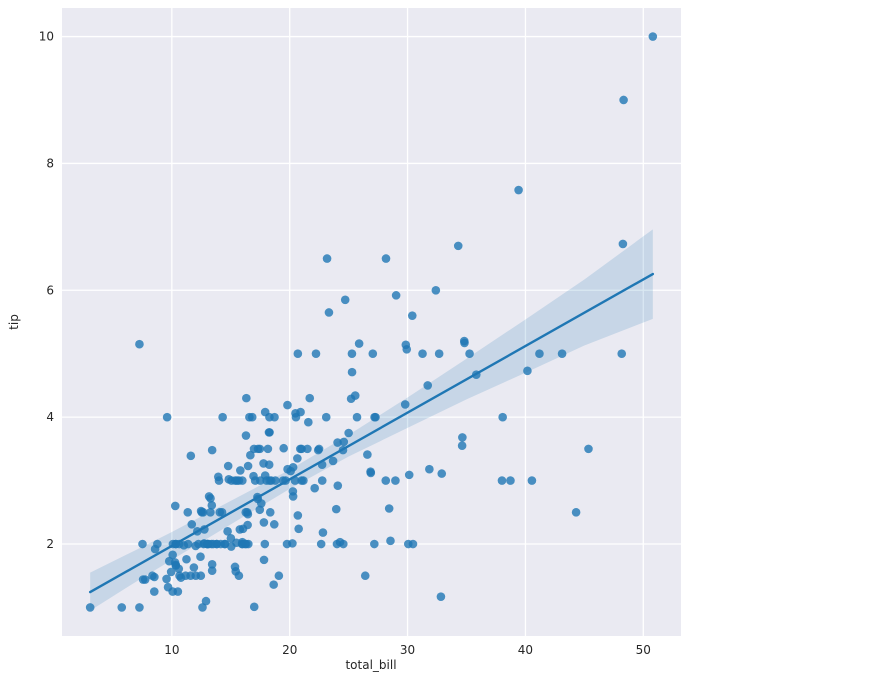 This screenshot has width=874, height=677. What do you see at coordinates (50, 417) in the screenshot?
I see `y-tick-label: 4` at bounding box center [50, 417].